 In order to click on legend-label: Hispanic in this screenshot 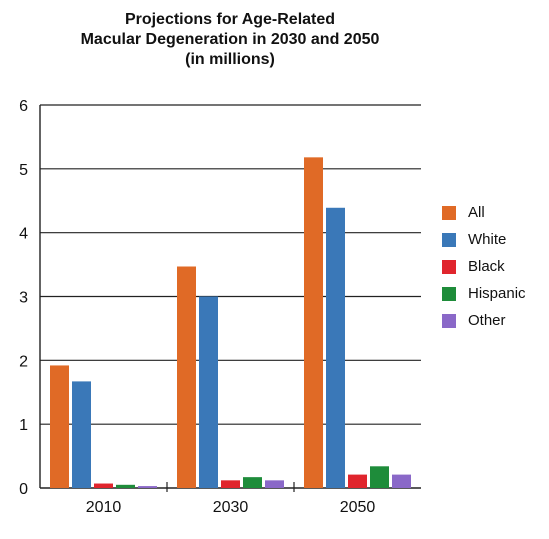, I will do `click(497, 293)`.